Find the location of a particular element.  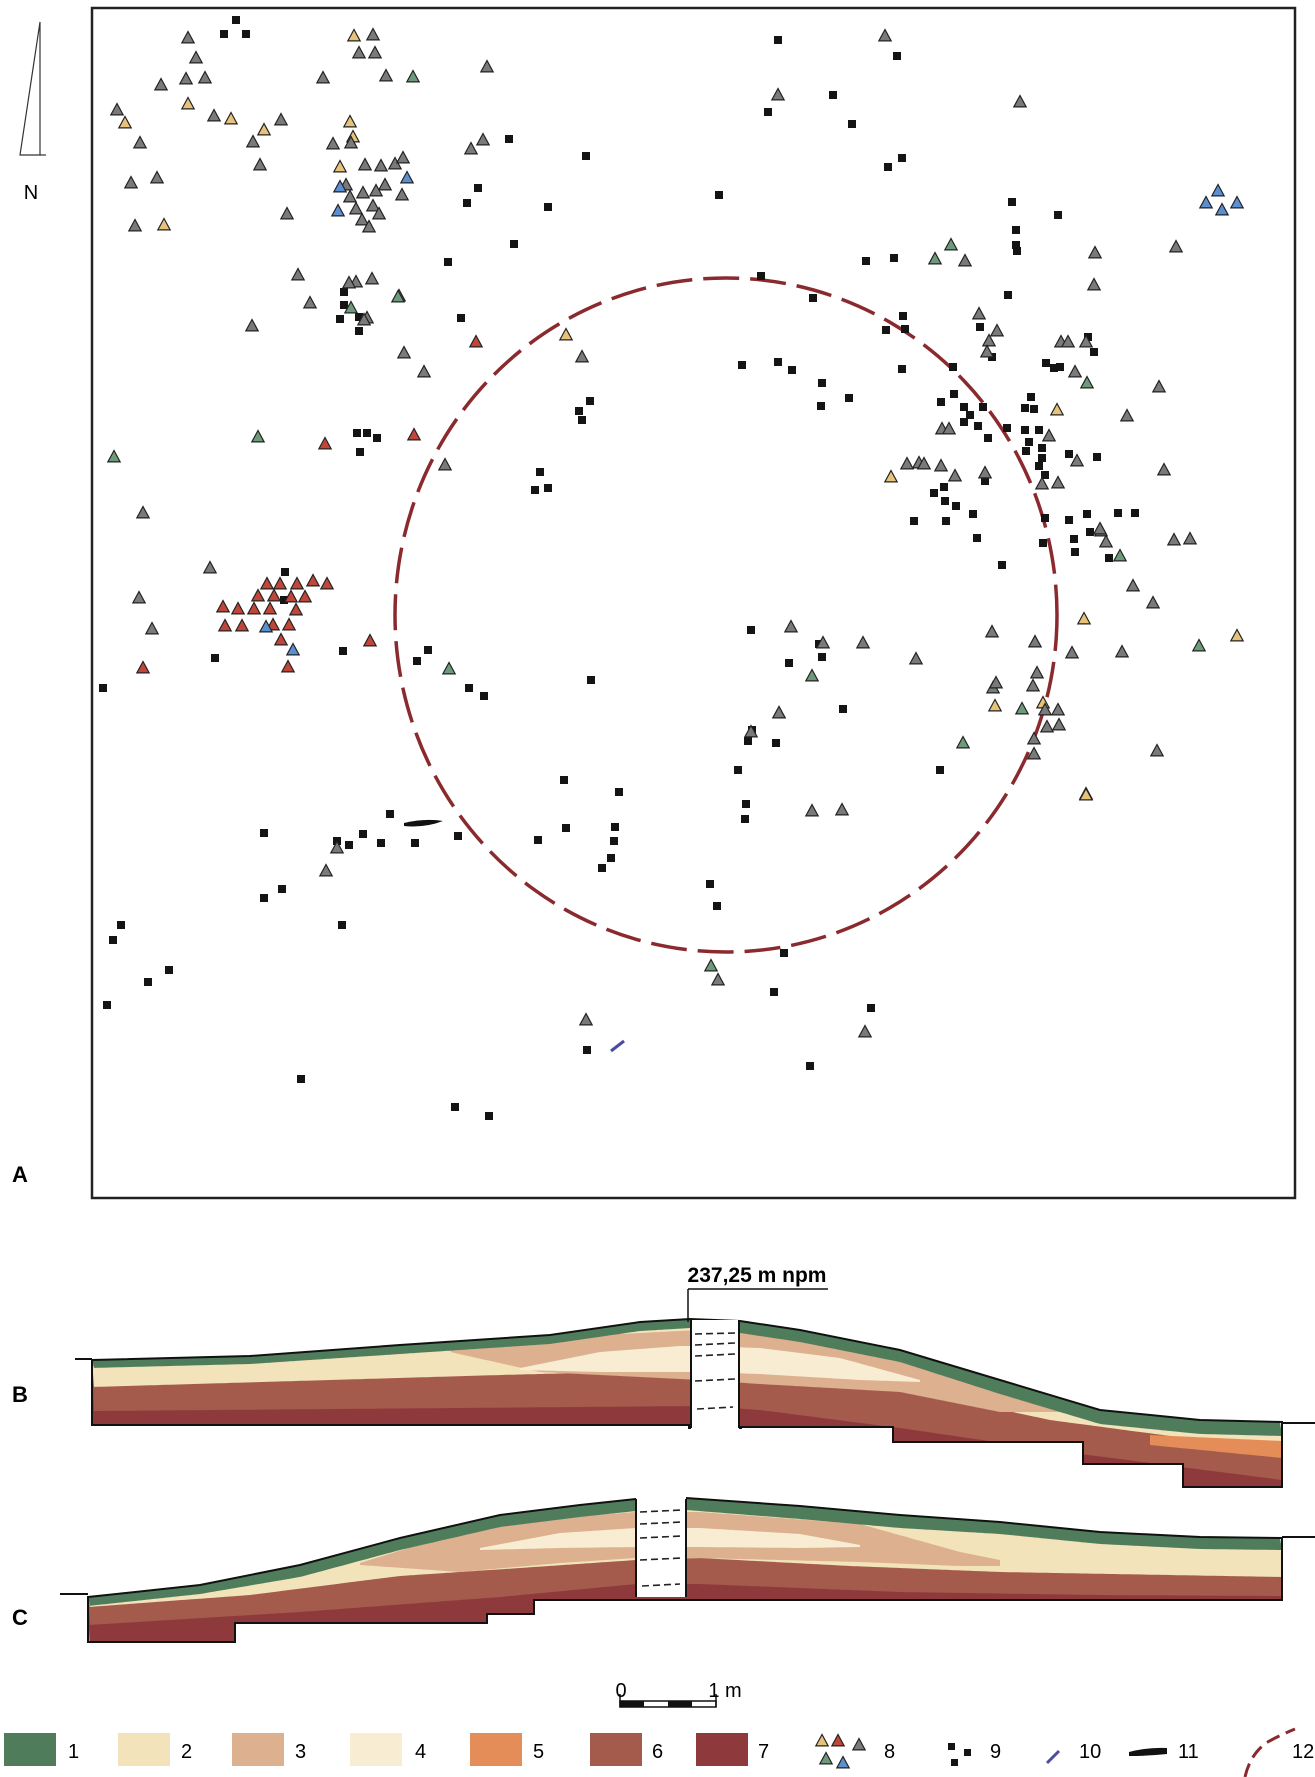

legend-label-1: 1 is located at coordinates (73, 1752).